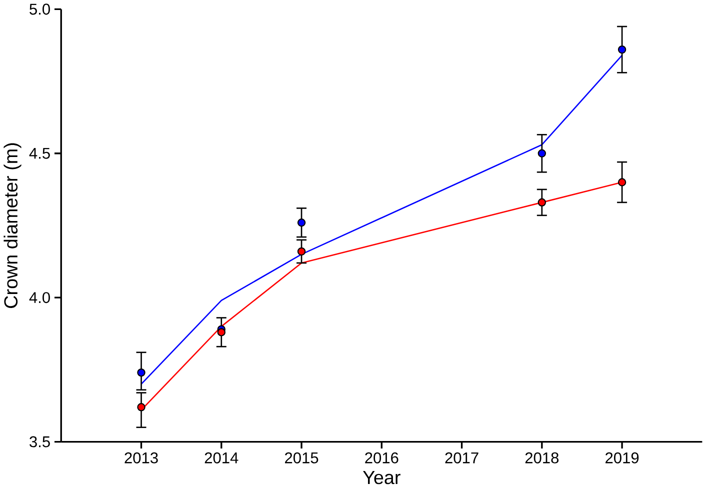 The width and height of the screenshot is (703, 488). What do you see at coordinates (40, 9) in the screenshot?
I see `y-tick-label: 5.0` at bounding box center [40, 9].